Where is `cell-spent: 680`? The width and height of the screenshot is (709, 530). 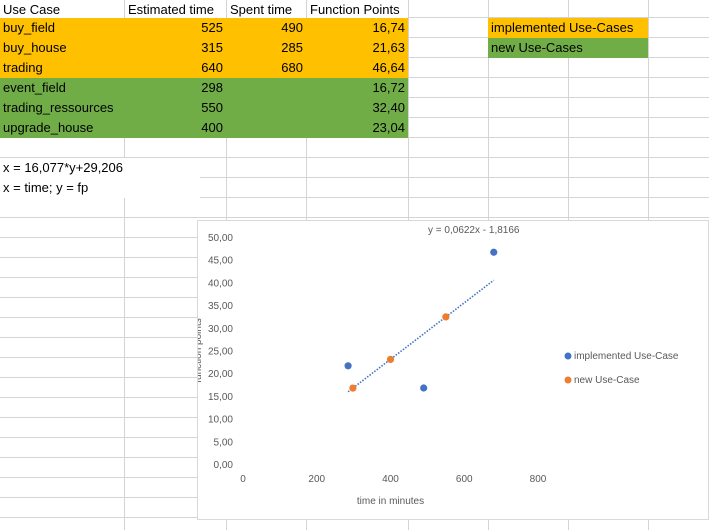
cell-spent: 680 is located at coordinates (266, 68).